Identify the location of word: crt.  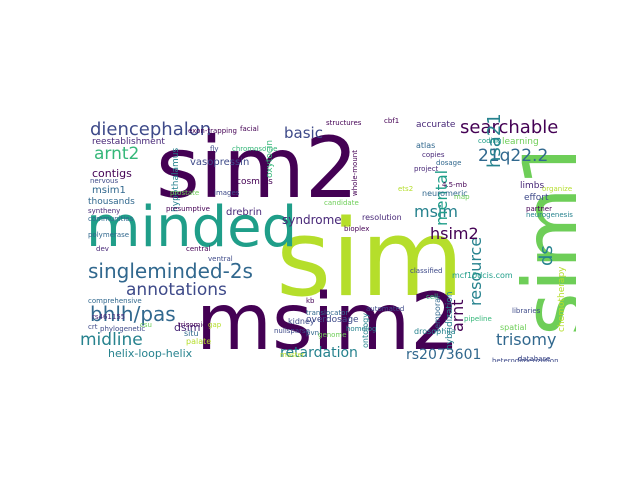
(93, 327).